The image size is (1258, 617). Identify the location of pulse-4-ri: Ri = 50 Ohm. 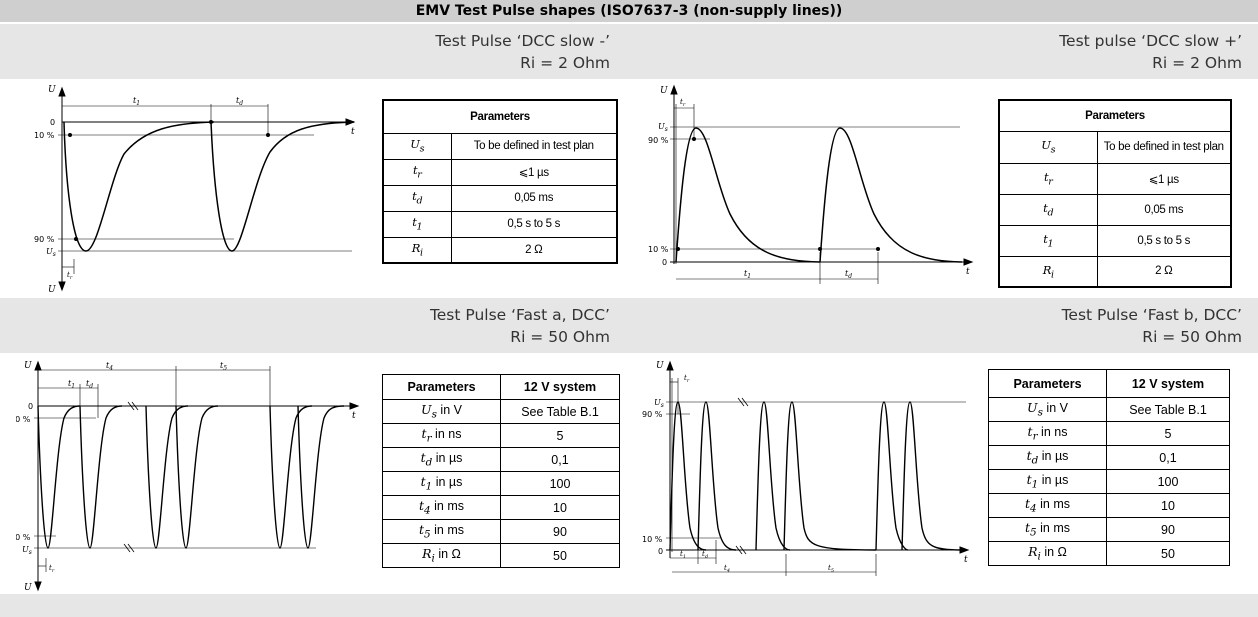
(1192, 337).